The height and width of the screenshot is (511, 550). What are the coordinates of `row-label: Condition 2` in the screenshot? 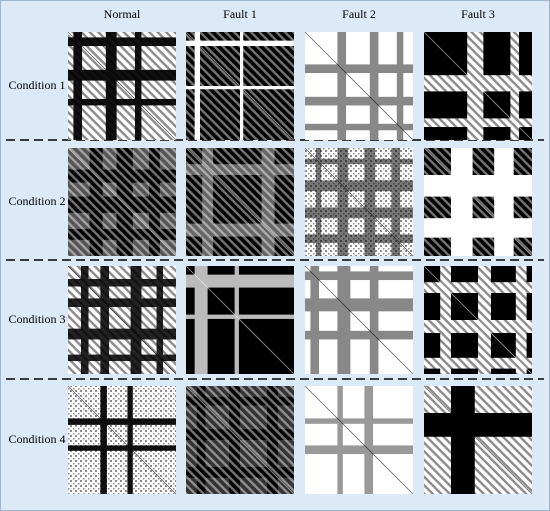 It's located at (36, 201).